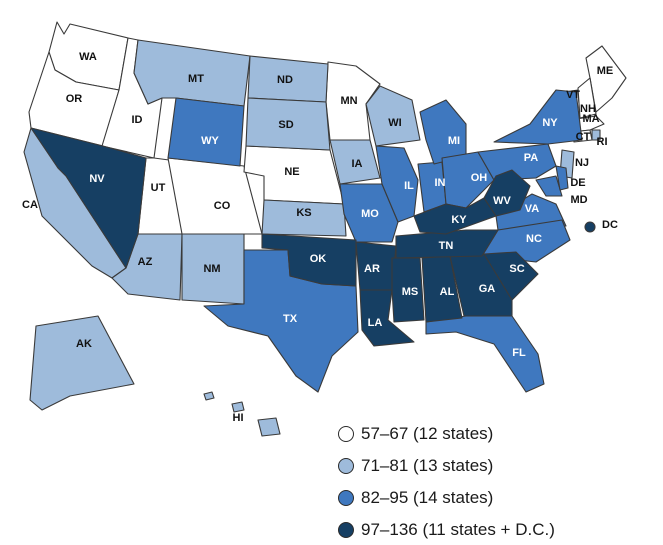 The image size is (663, 545). I want to click on state-md, so click(549, 186).